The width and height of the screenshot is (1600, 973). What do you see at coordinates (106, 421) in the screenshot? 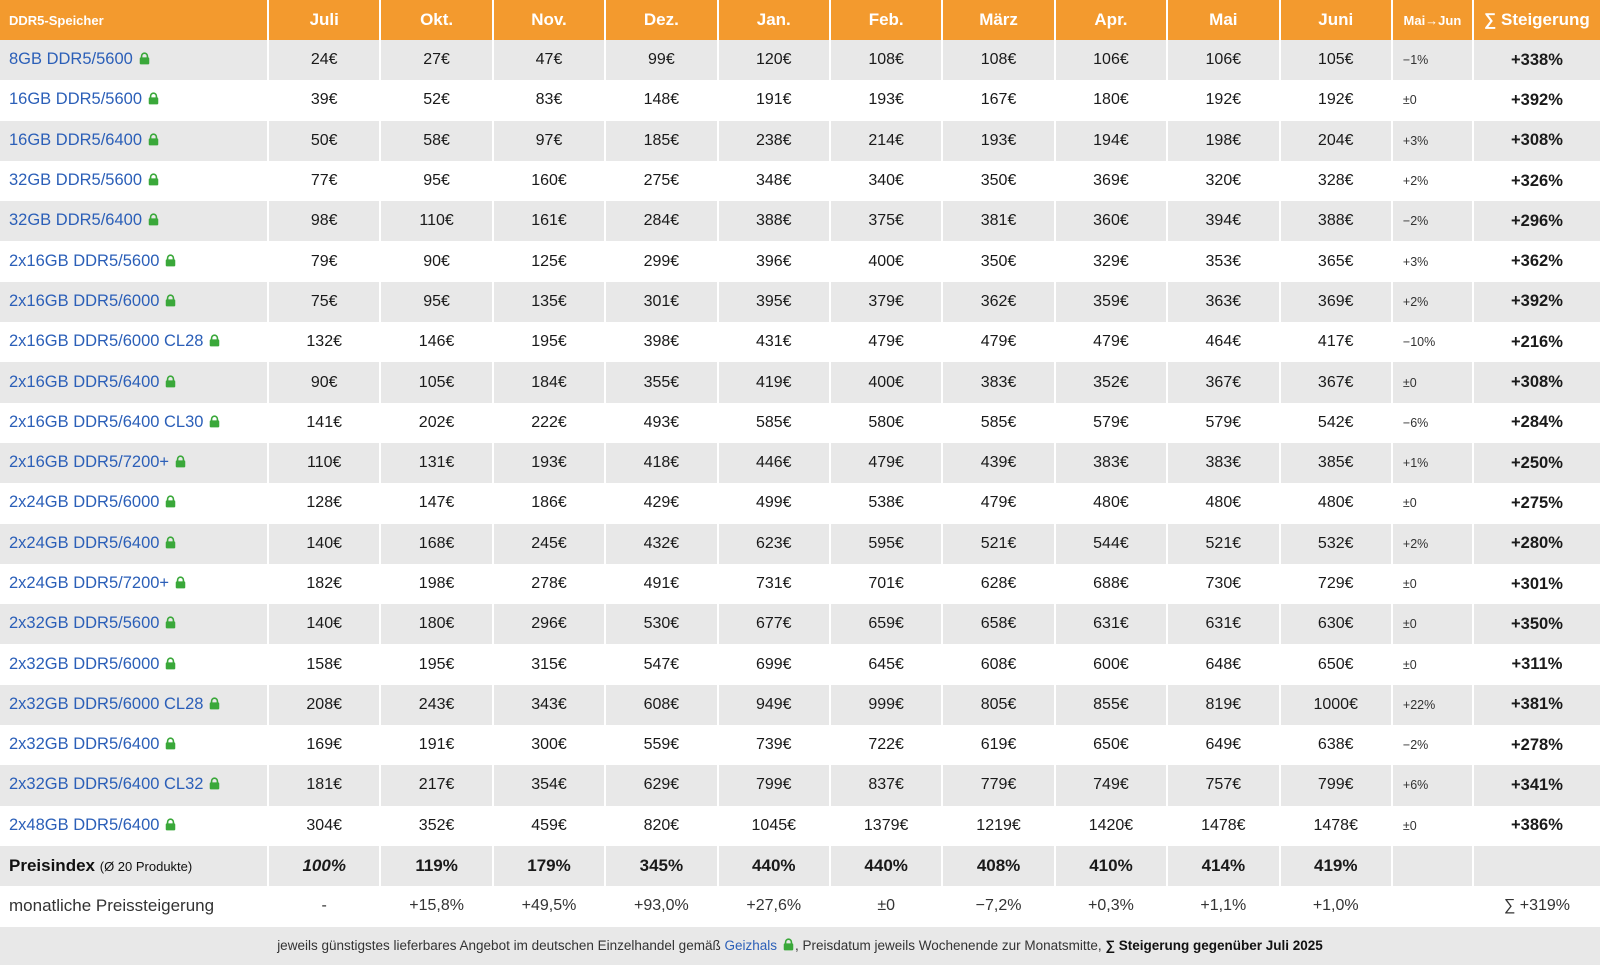
I see `product-link: 2x16GB DDR5/6400 CL30` at bounding box center [106, 421].